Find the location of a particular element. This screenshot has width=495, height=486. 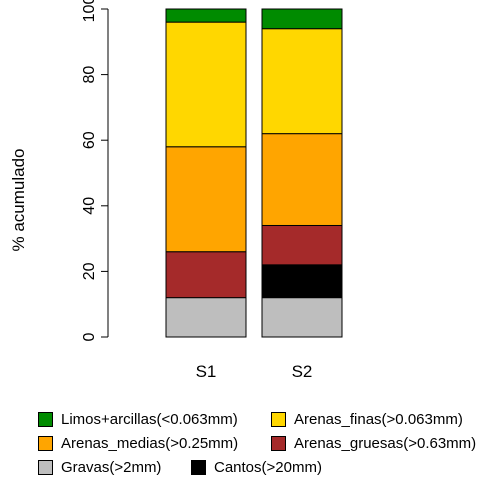

x-axis-ticks: S1 S2 is located at coordinates (254, 371).